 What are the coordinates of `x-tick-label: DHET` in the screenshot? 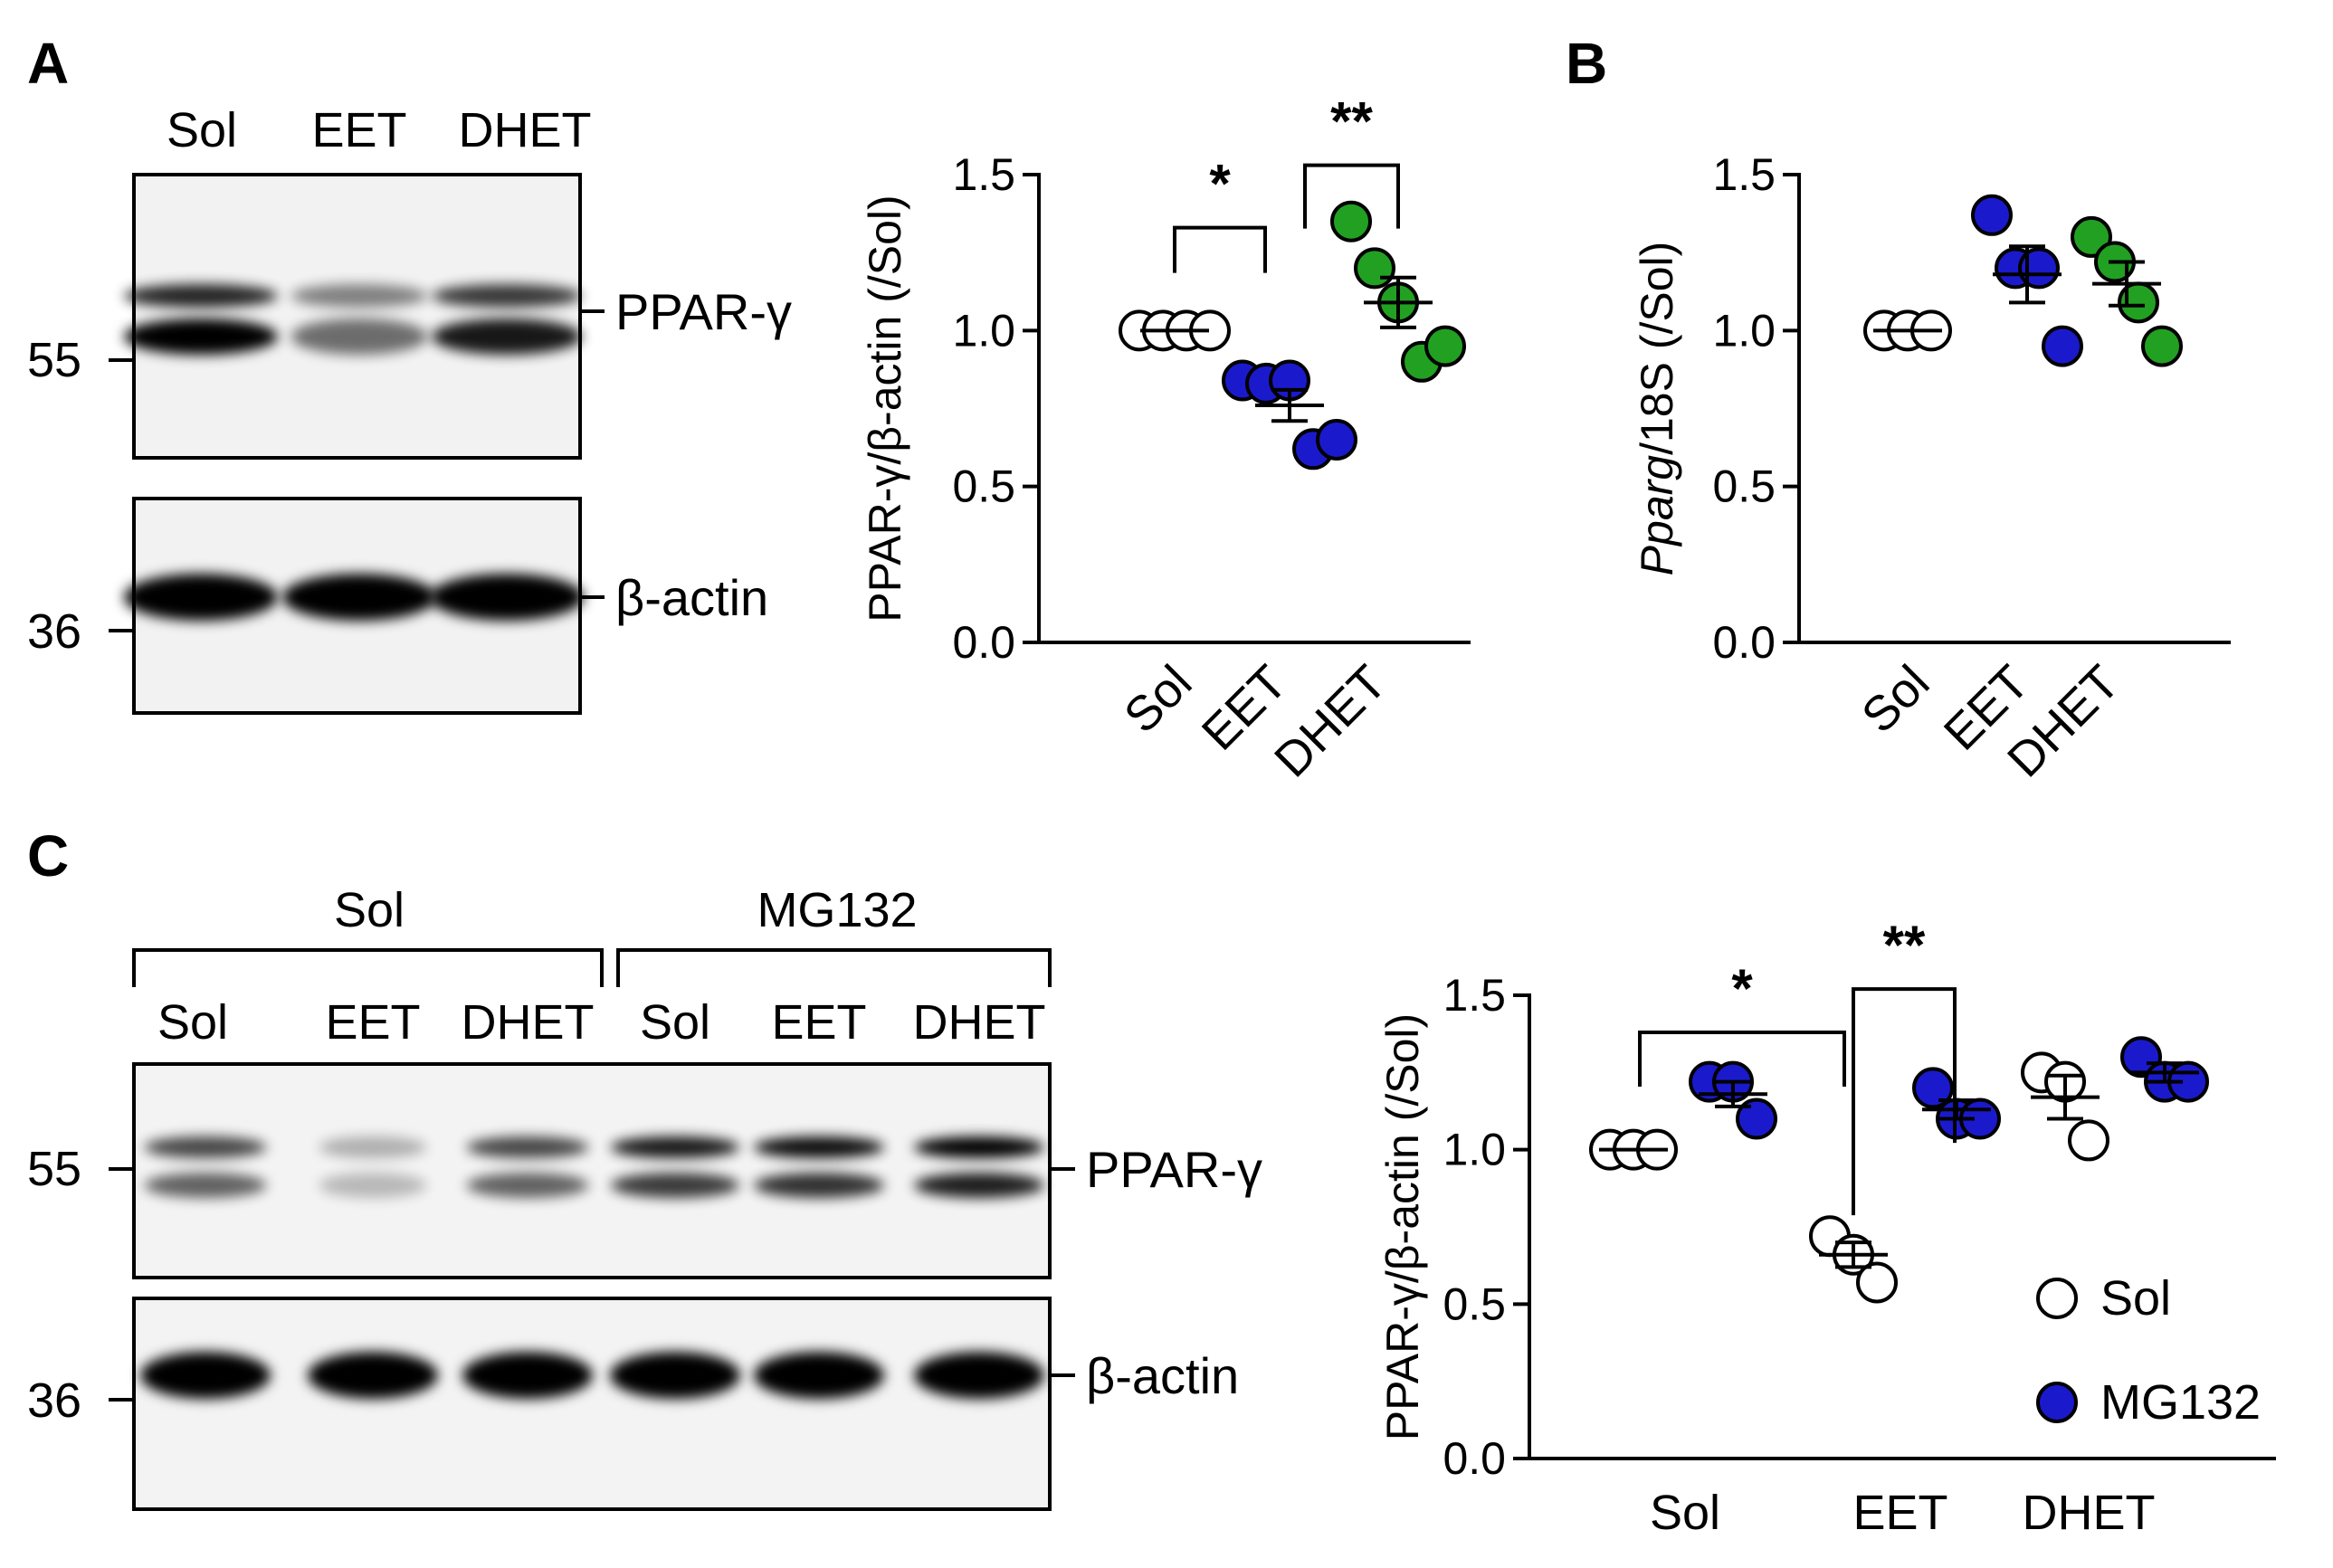 It's located at (2089, 1513).